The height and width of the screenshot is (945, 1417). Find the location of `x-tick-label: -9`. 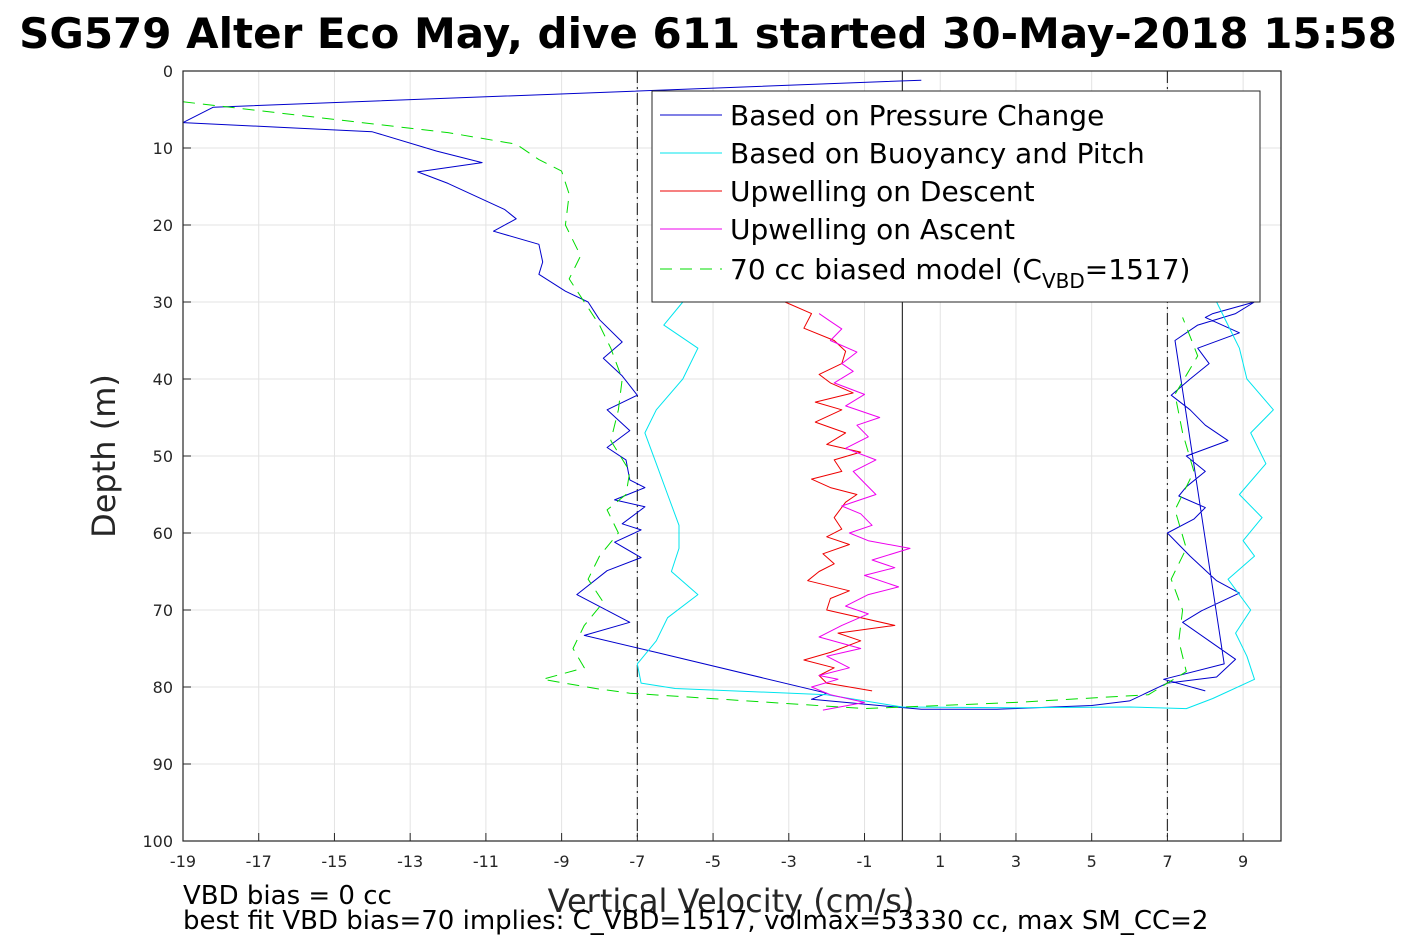

x-tick-label: -9 is located at coordinates (562, 861).